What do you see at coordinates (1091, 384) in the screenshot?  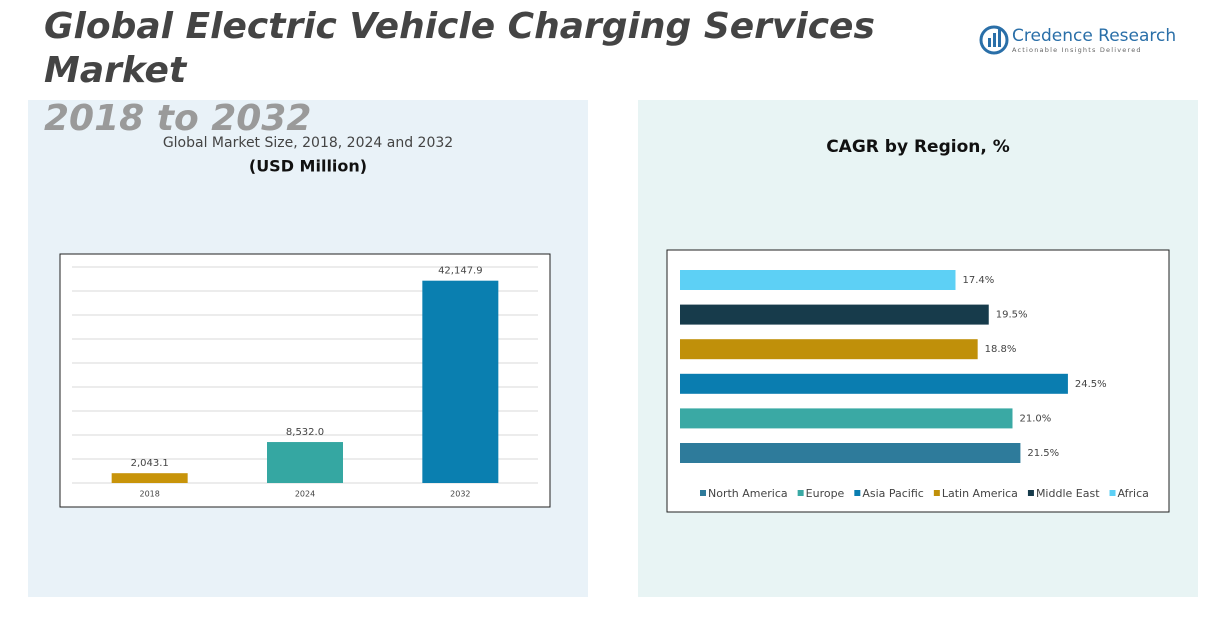 I see `value-label: 24.5%` at bounding box center [1091, 384].